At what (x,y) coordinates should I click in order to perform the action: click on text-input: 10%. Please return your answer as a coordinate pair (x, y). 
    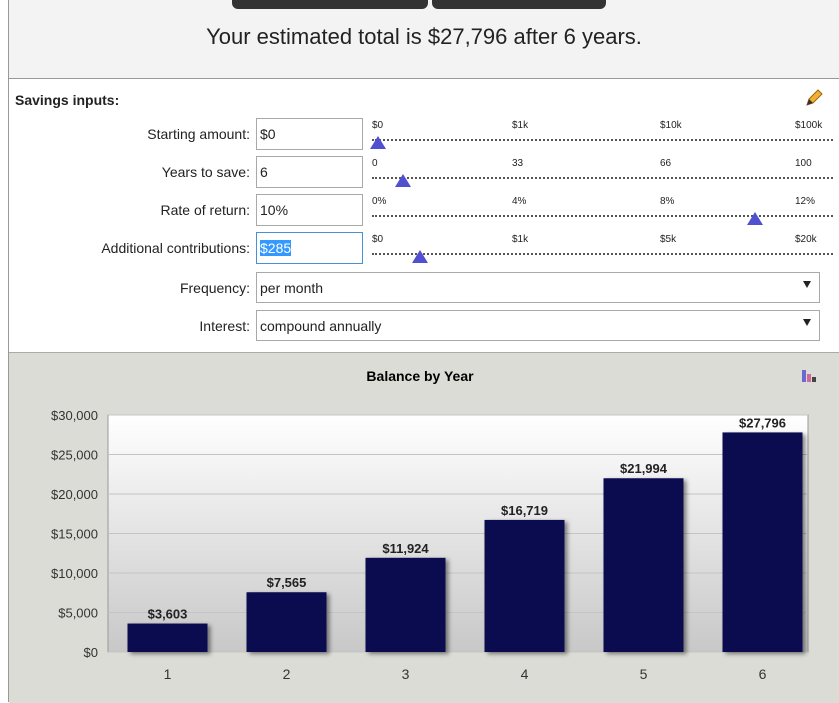
    Looking at the image, I should click on (309, 210).